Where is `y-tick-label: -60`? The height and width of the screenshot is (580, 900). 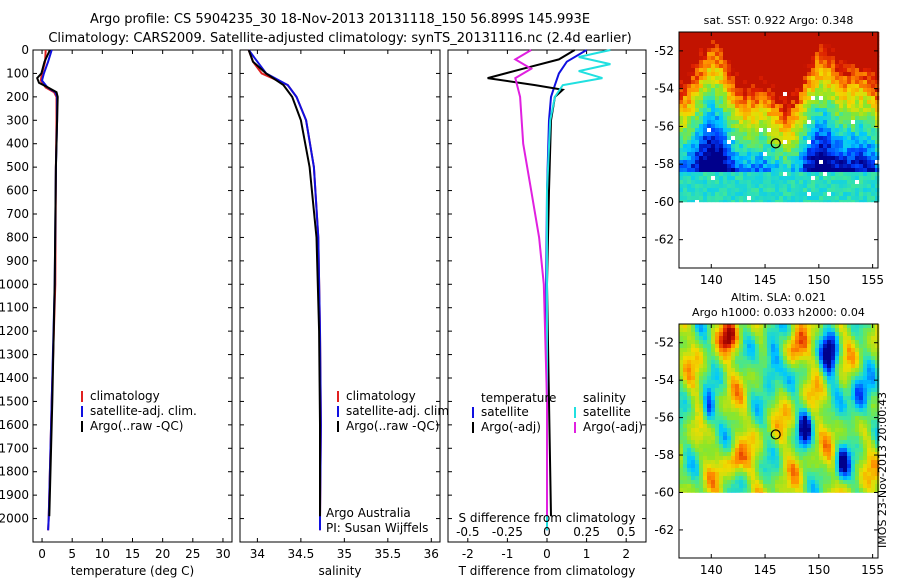
y-tick-label: -60 is located at coordinates (664, 202).